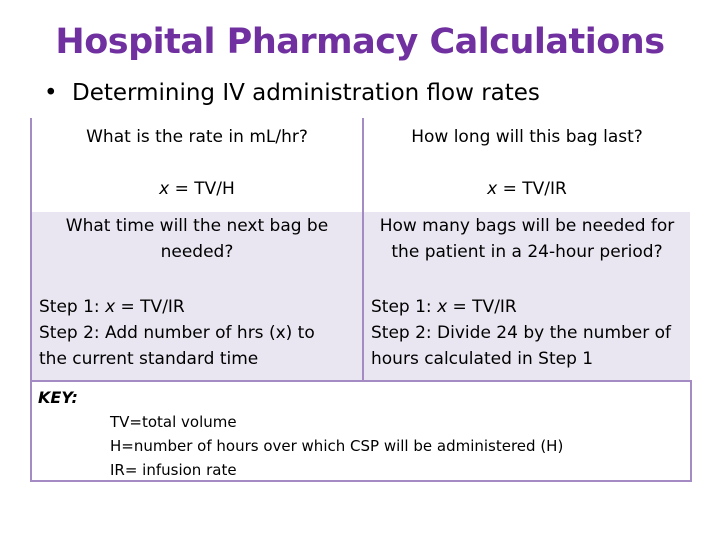  Describe the element at coordinates (58, 397) in the screenshot. I see `key-label: KEY:` at that location.